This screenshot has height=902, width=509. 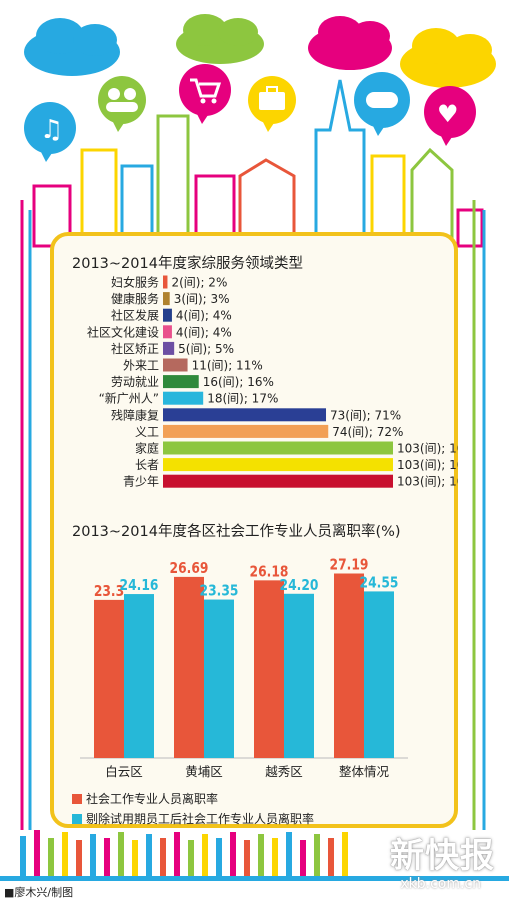 What do you see at coordinates (147, 432) in the screenshot?
I see `chart1-category-label: 义工` at bounding box center [147, 432].